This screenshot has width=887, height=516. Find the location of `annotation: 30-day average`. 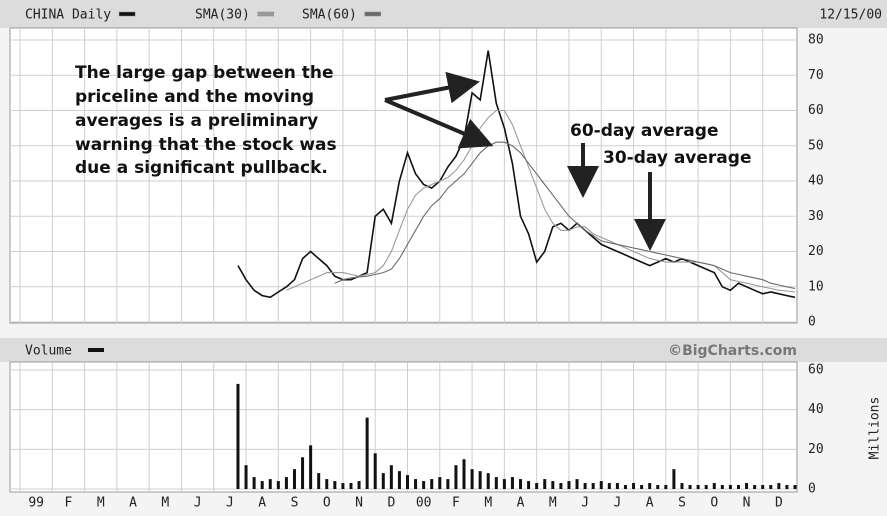

annotation: 30-day average is located at coordinates (677, 158).